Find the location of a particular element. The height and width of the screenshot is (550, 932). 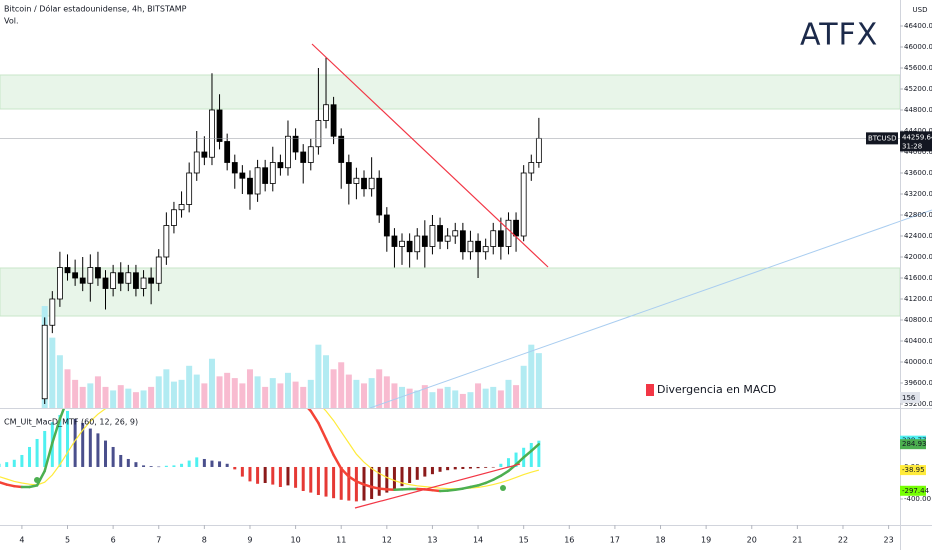

logo: ATFX is located at coordinates (839, 35).